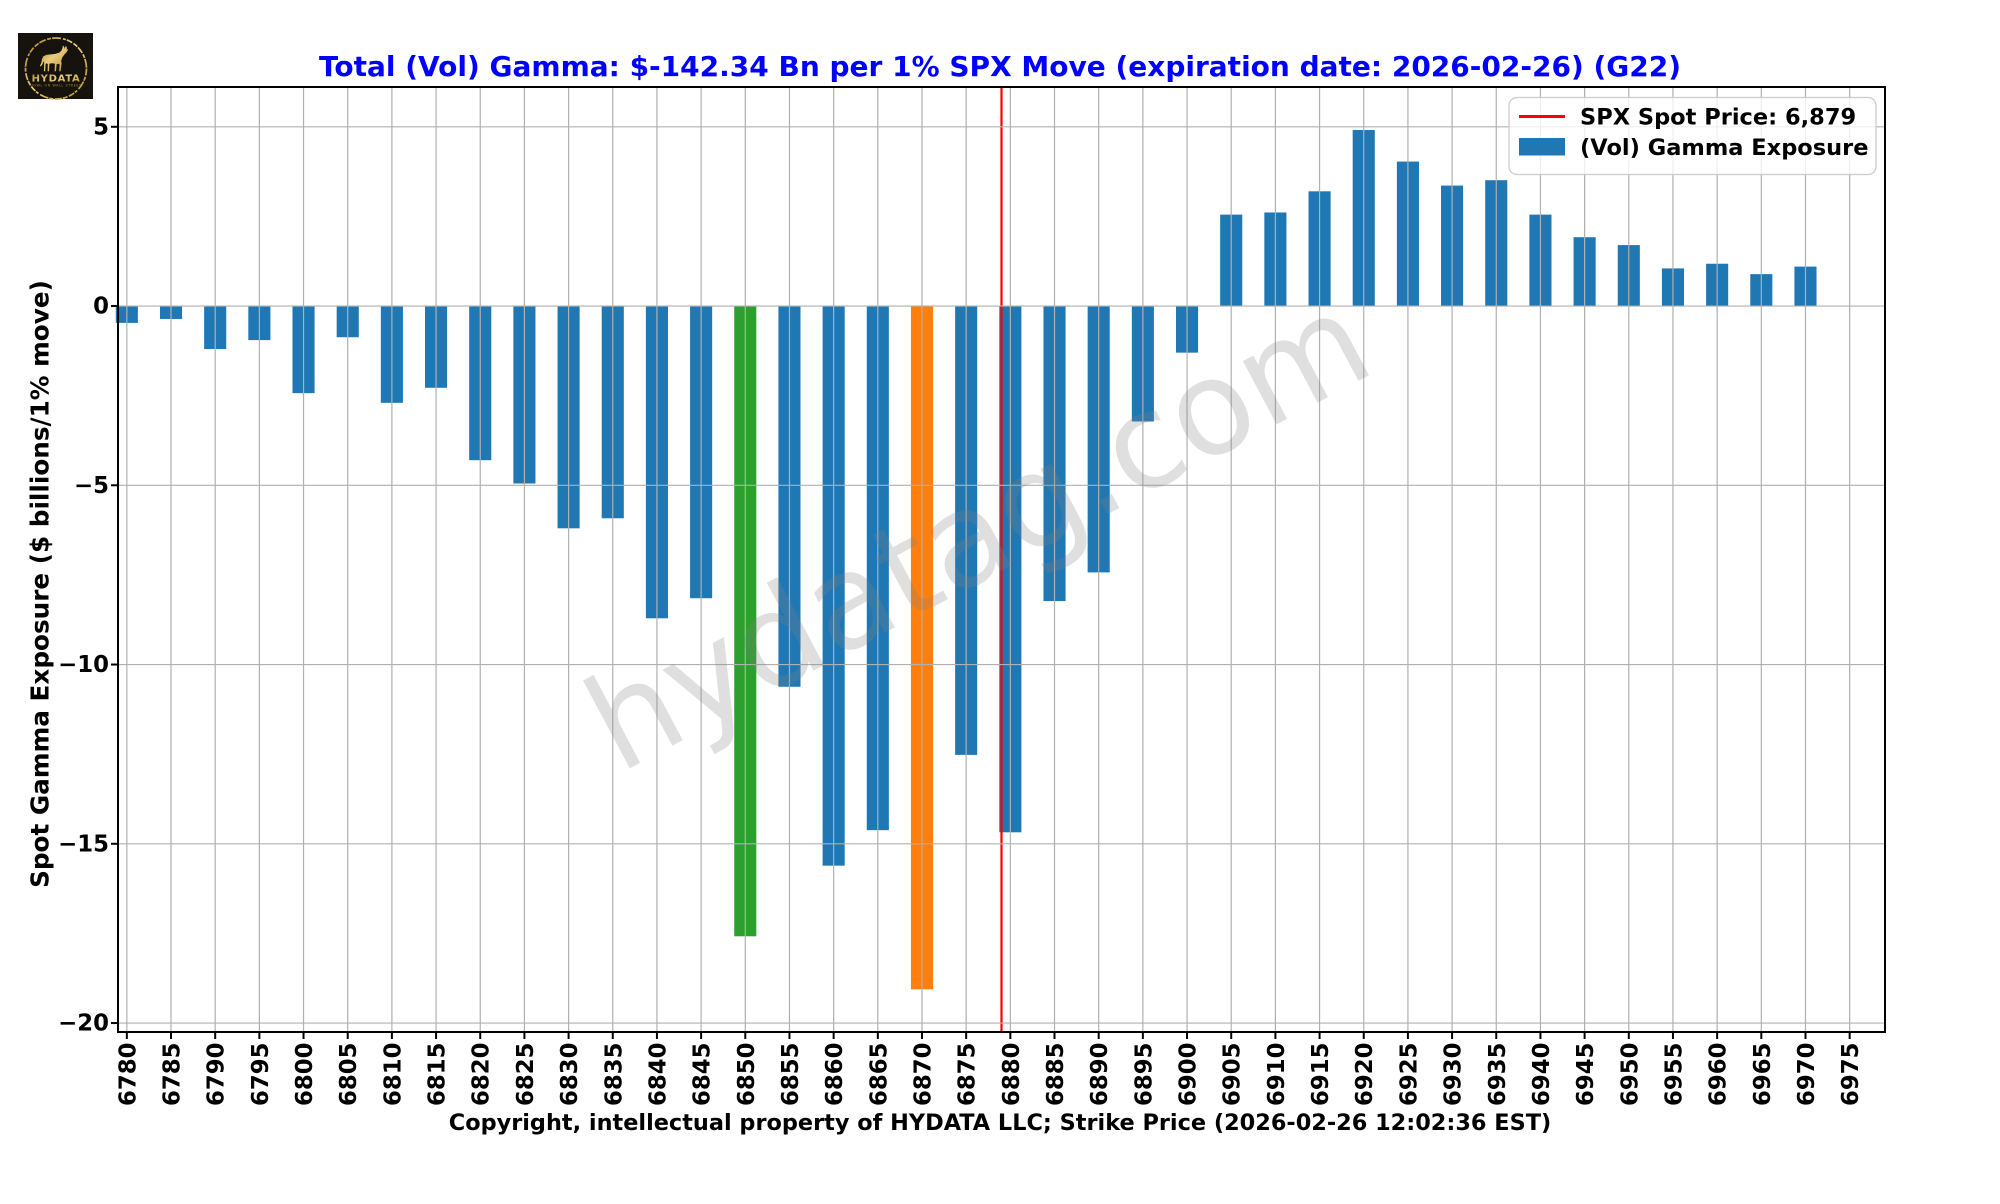 The image size is (2000, 1204). Describe the element at coordinates (1365, 1074) in the screenshot. I see `xtick-label-6920: 6920` at that location.